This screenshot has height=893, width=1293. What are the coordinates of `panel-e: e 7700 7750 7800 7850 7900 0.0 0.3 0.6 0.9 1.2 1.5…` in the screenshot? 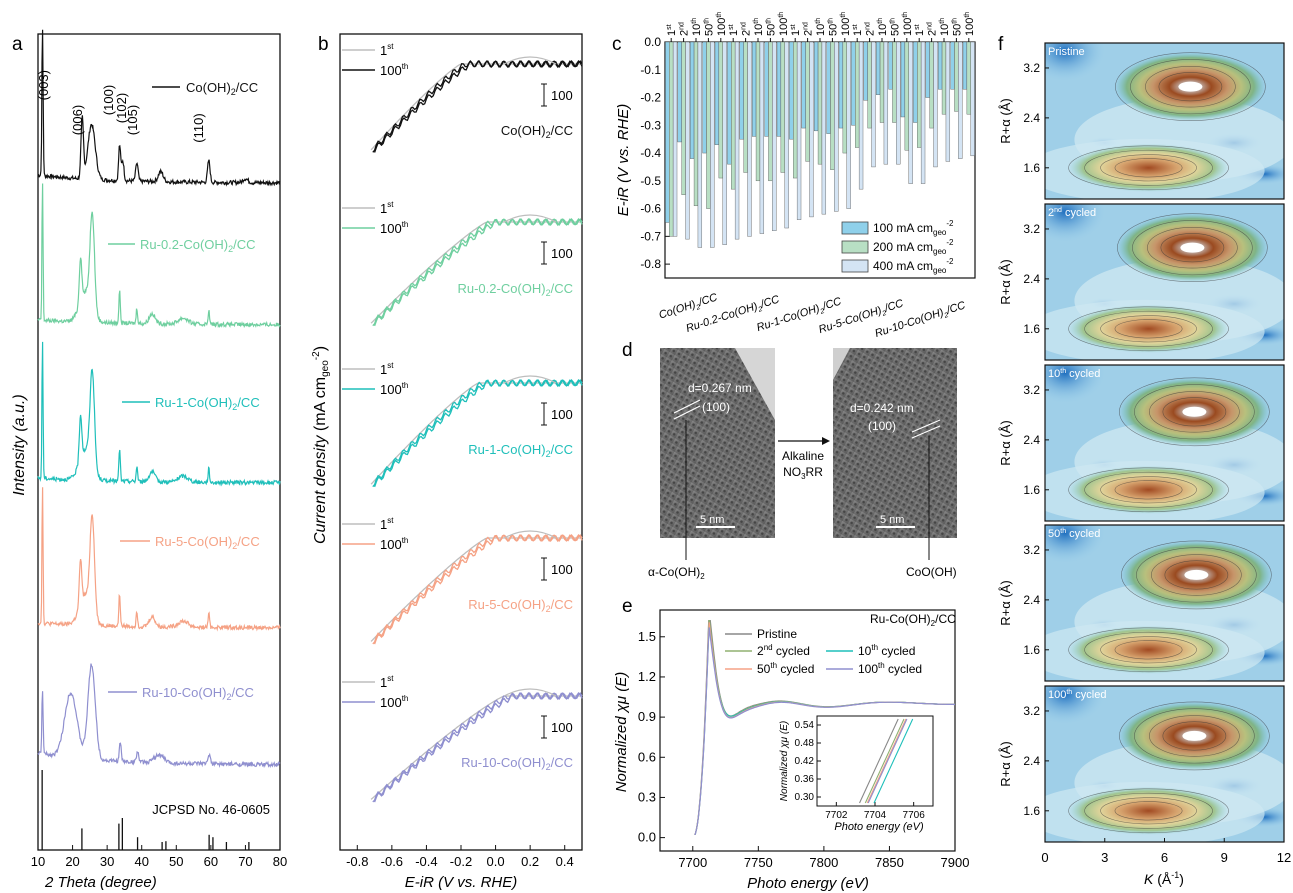 It's located at (791, 744).